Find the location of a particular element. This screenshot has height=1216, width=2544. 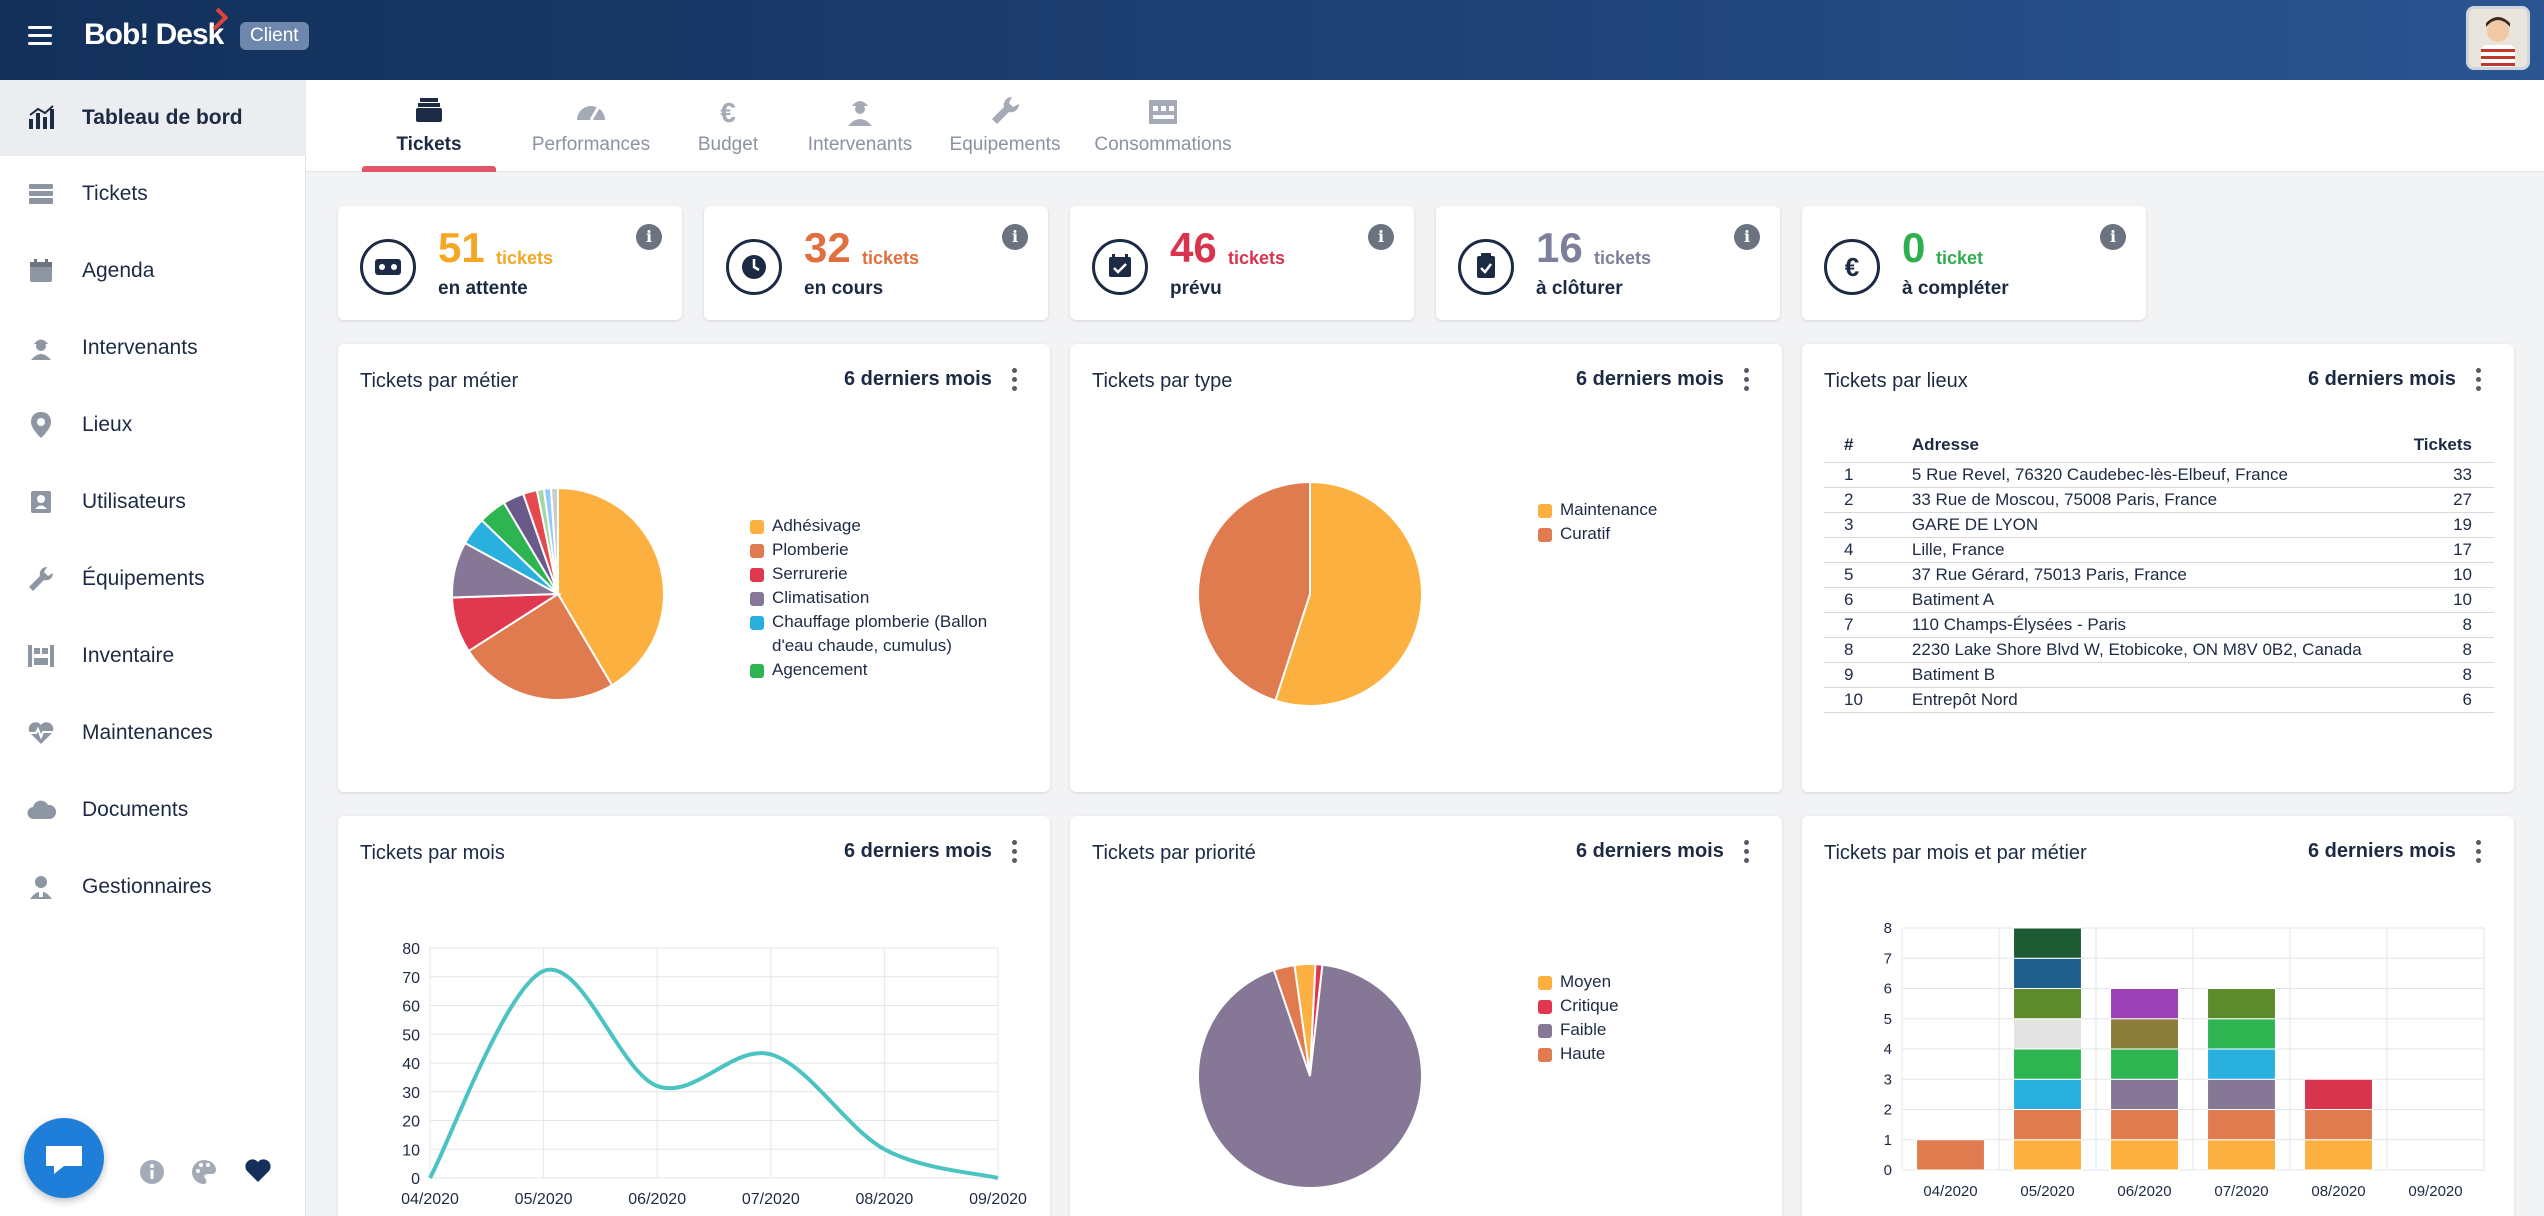

sidebar-item-gestionnaires: Gestionnaires is located at coordinates (153, 887).